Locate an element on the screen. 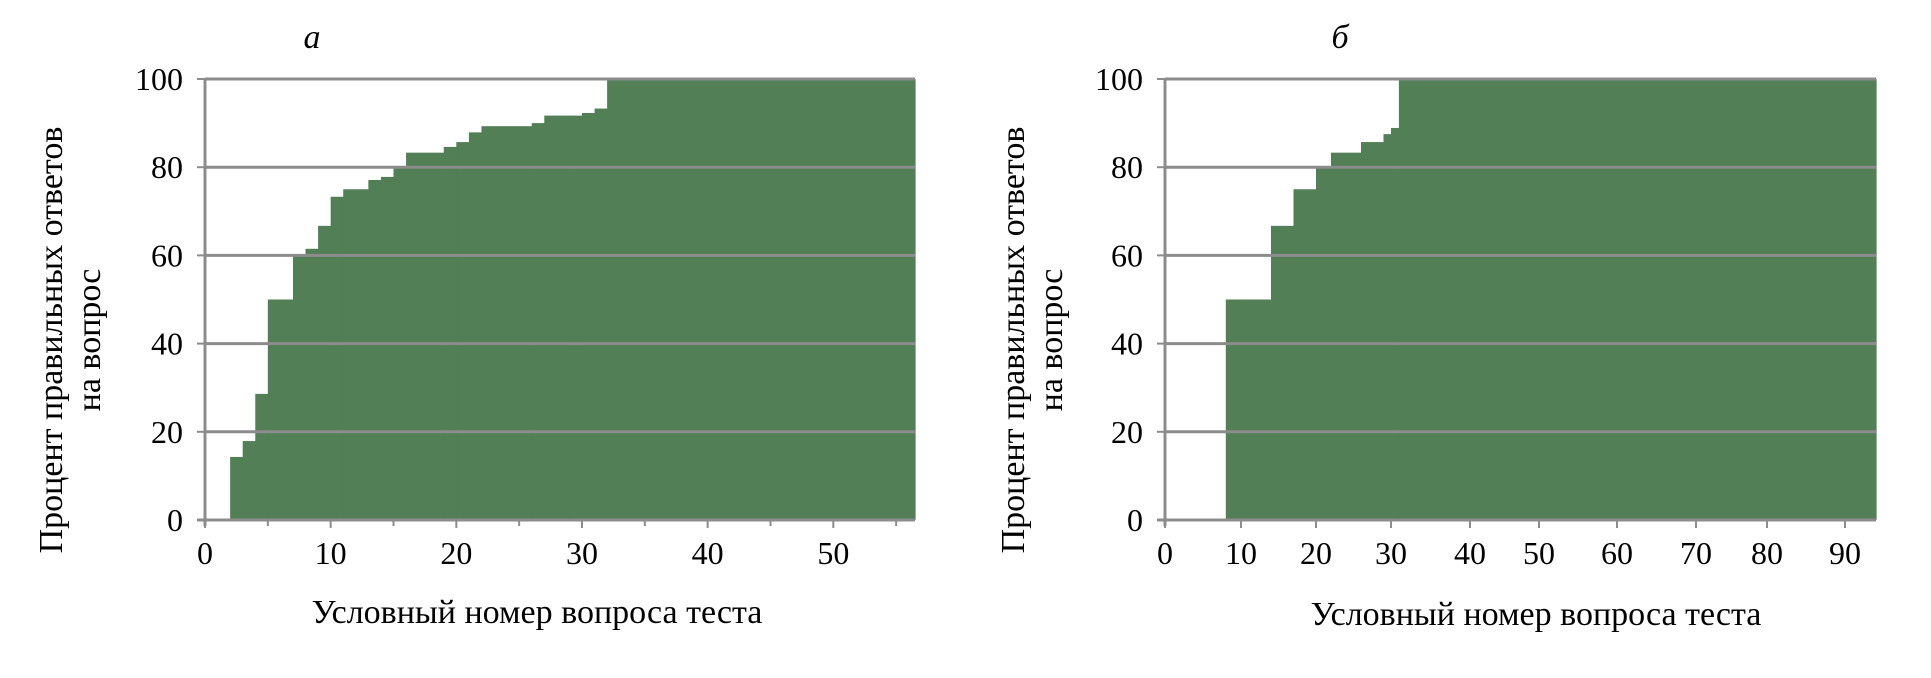 This screenshot has width=1931, height=678. panel-a-x-tick-label: 10 is located at coordinates (331, 553).